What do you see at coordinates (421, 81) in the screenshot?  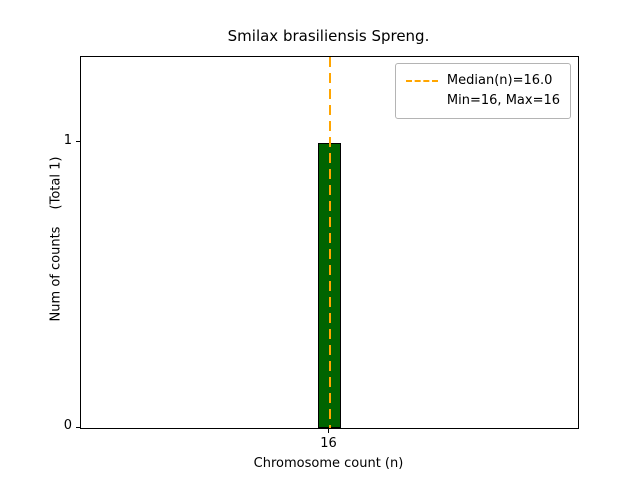 I see `median-dashed-line-sample` at bounding box center [421, 81].